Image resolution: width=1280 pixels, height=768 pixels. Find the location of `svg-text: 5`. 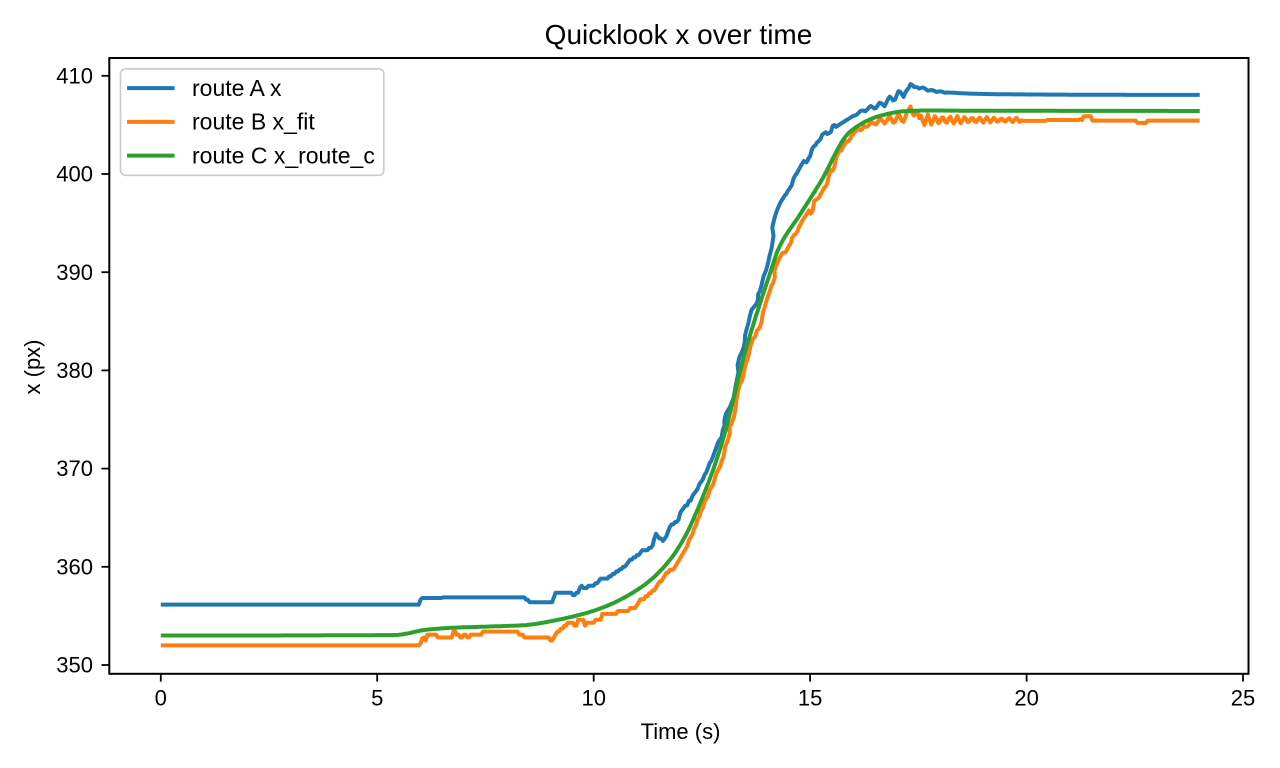

svg-text: 5 is located at coordinates (377, 697).